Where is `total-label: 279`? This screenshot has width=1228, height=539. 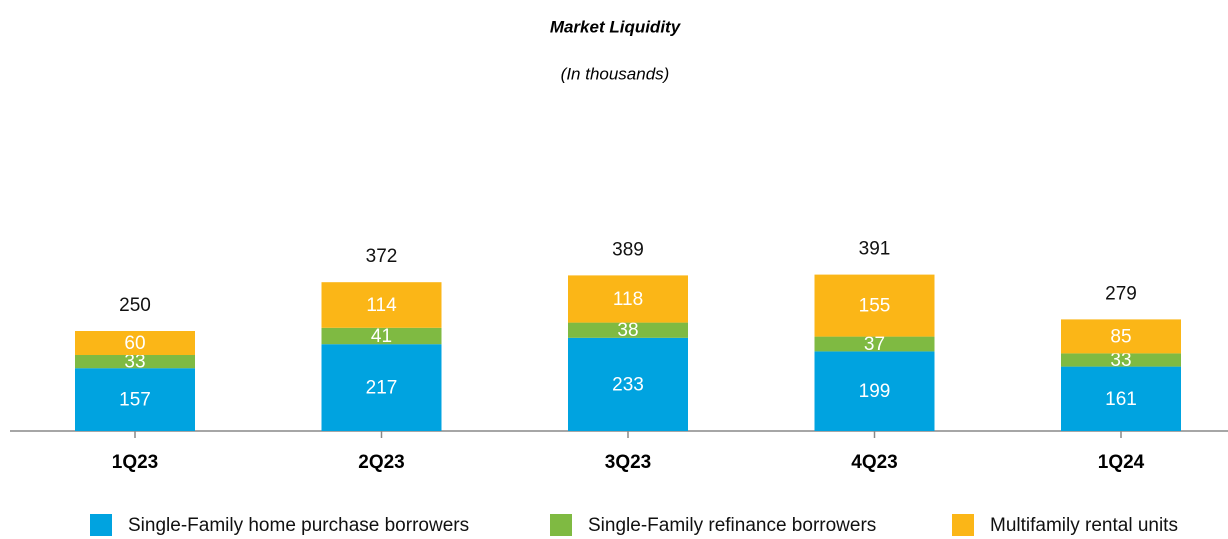
total-label: 279 is located at coordinates (1121, 293).